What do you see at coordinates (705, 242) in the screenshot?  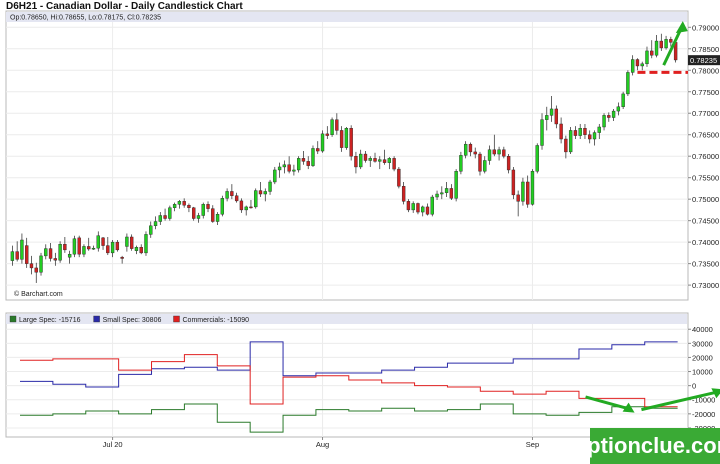 I see `price-tick-label: 0.74000` at bounding box center [705, 242].